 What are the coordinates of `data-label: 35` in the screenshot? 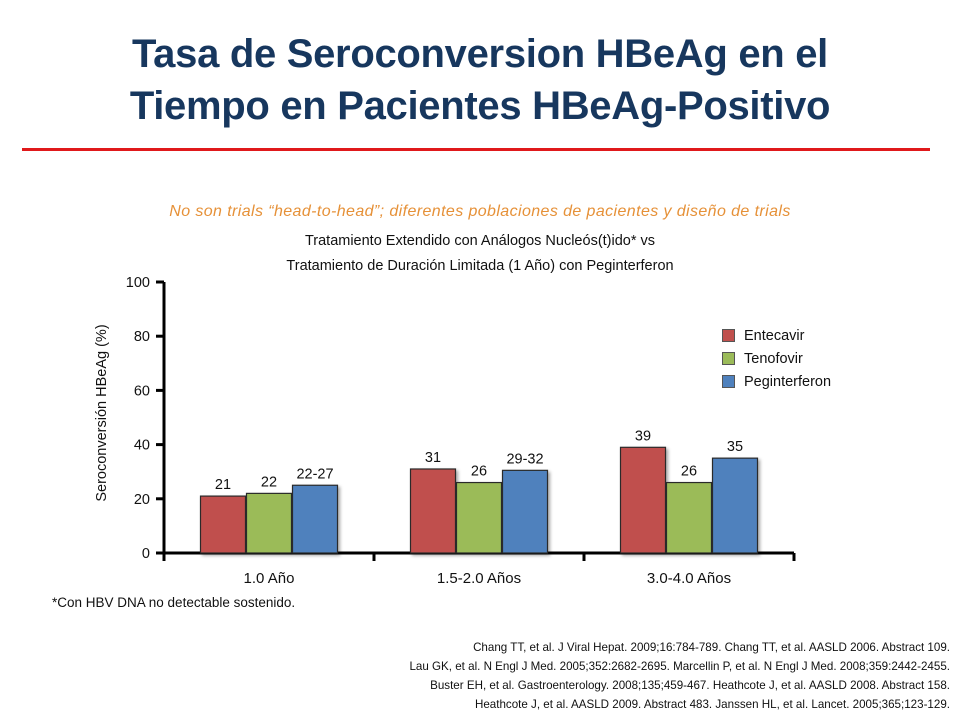 It's located at (735, 447).